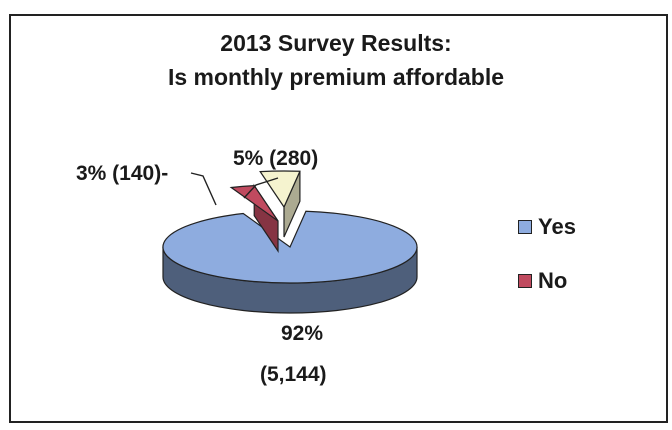 The image size is (672, 430). What do you see at coordinates (290, 247) in the screenshot?
I see `pie-slice-yes` at bounding box center [290, 247].